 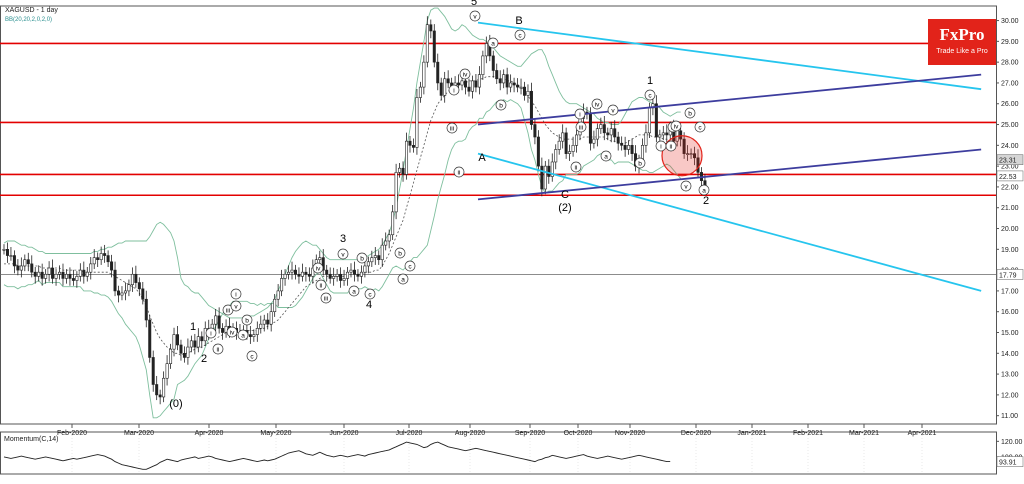 I want to click on minor-wave-label: ii, so click(x=321, y=286).